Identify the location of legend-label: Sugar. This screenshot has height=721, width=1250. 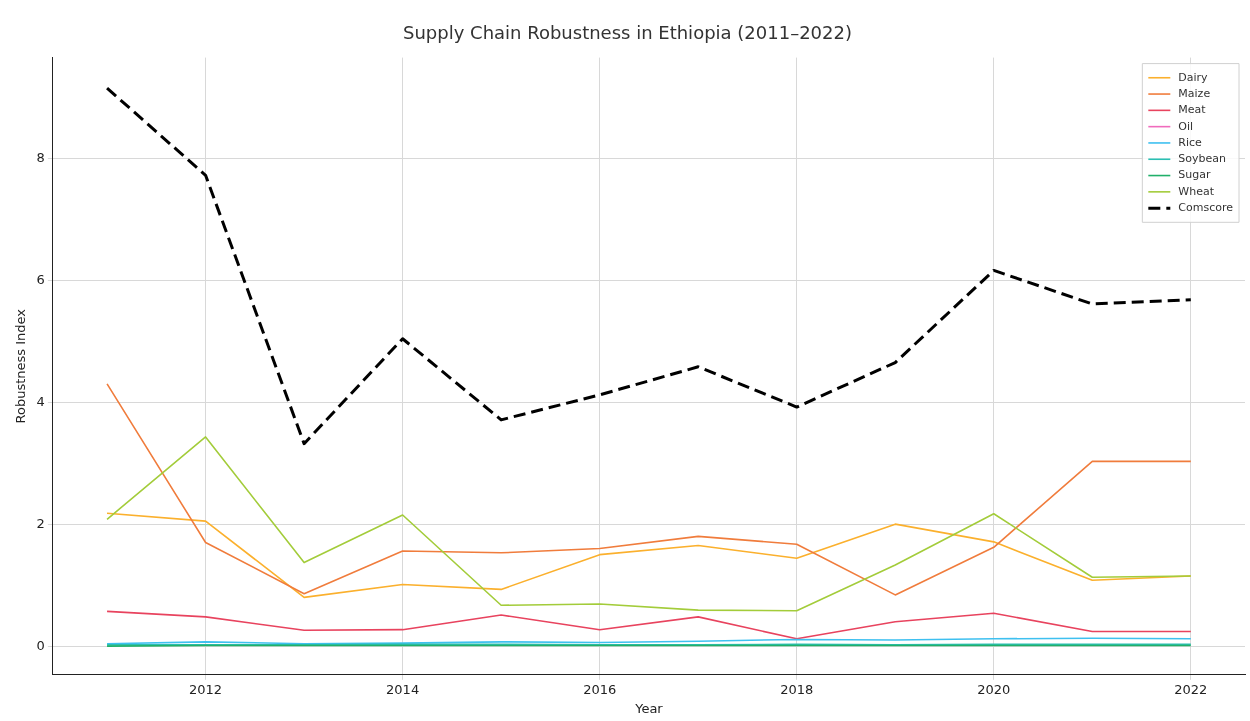
(1194, 175).